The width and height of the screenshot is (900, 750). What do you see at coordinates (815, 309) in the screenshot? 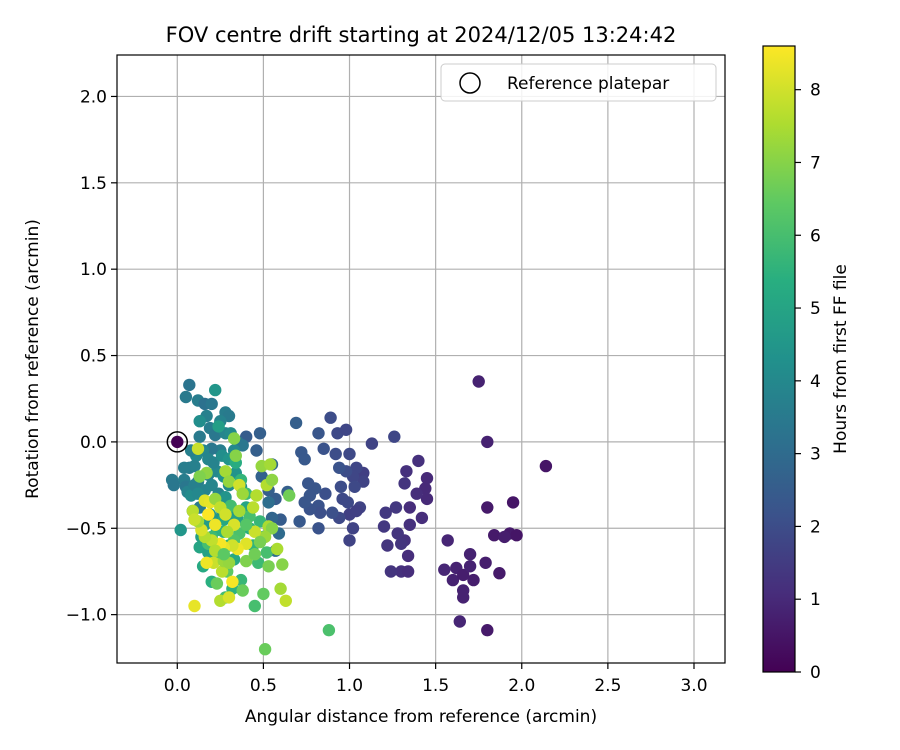
I see `colorbar-tick-label: 5` at bounding box center [815, 309].